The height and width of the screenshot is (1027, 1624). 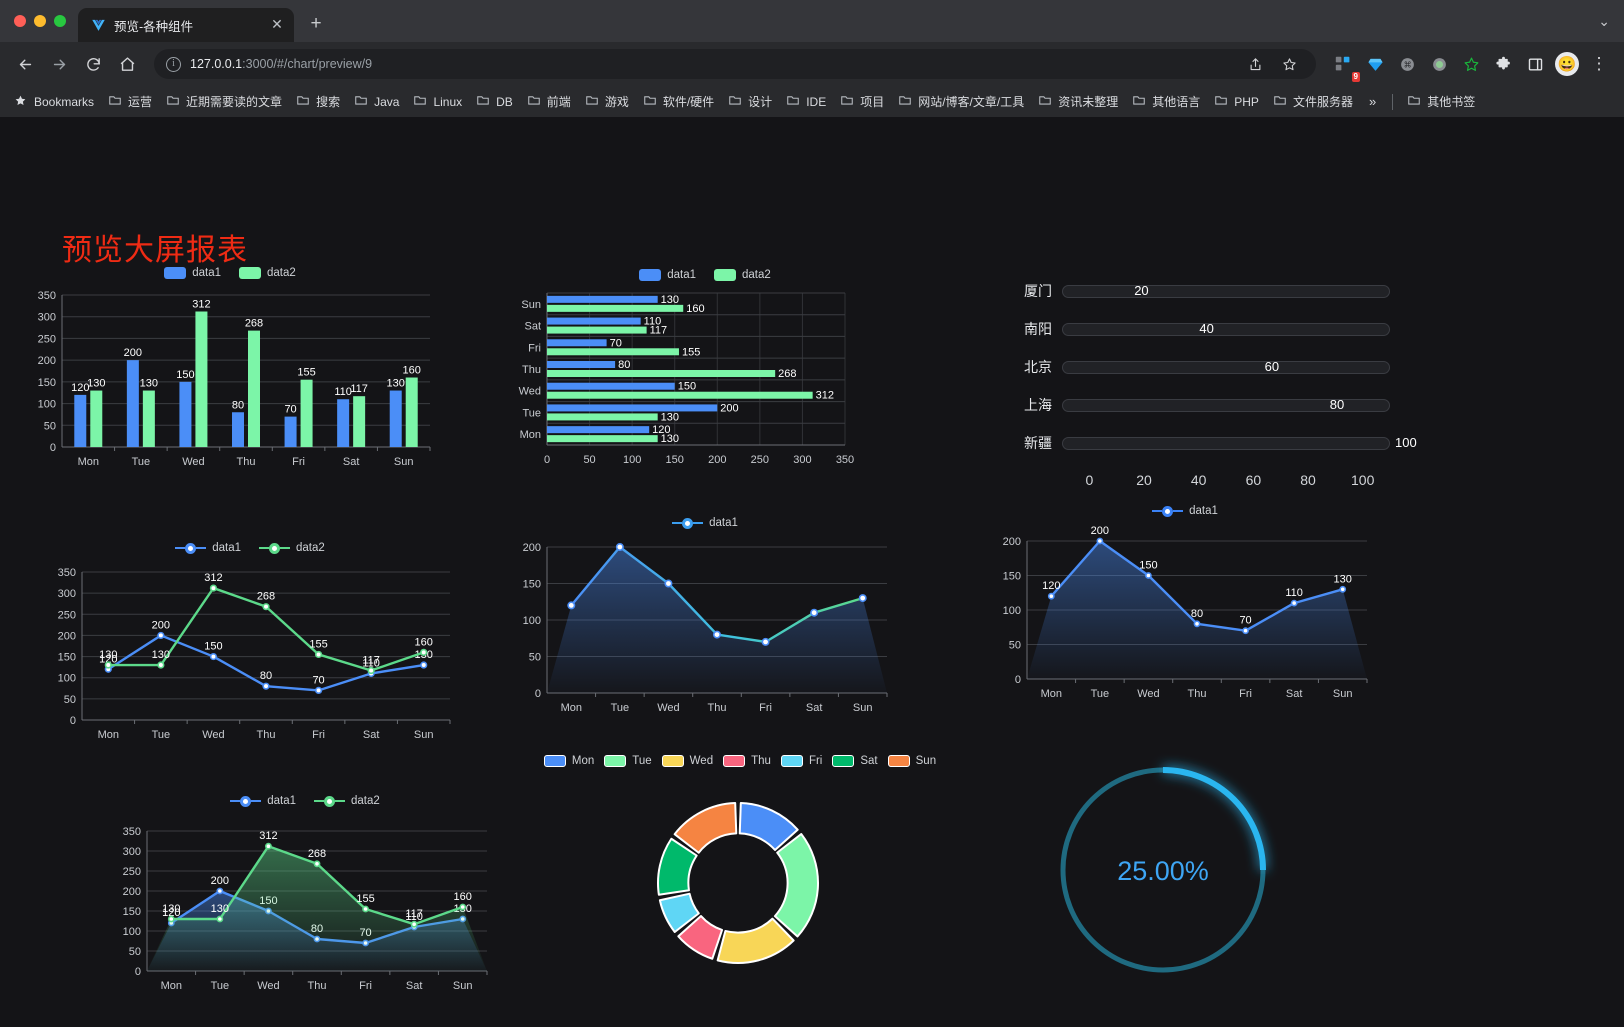 I want to click on gray-circle-icon, so click(x=1439, y=64).